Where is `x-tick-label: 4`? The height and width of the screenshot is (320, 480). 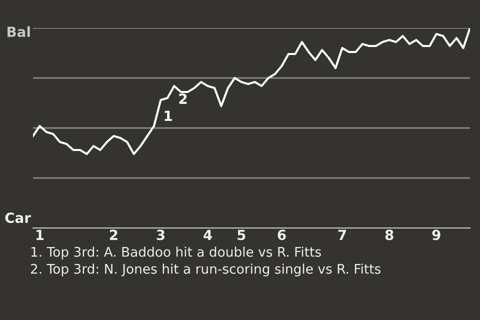
x-tick-label: 4 is located at coordinates (208, 235).